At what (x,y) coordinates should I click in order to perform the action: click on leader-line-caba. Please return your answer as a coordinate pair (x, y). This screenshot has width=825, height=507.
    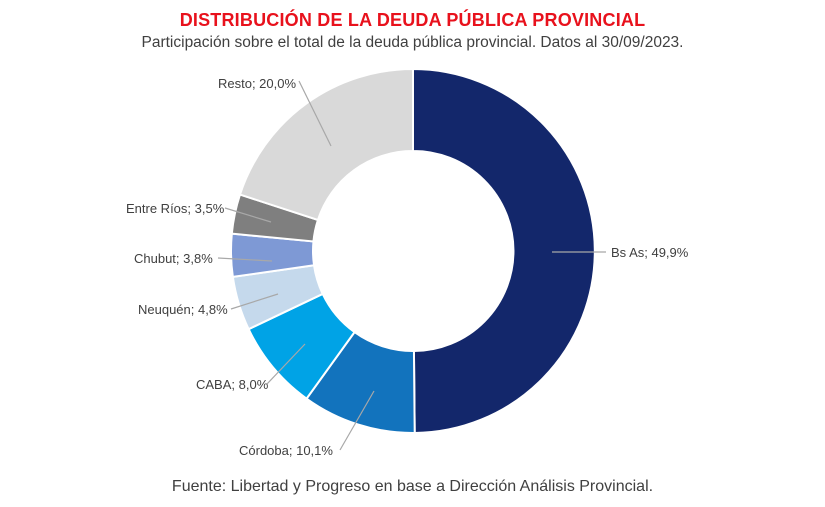
    Looking at the image, I should click on (286, 364).